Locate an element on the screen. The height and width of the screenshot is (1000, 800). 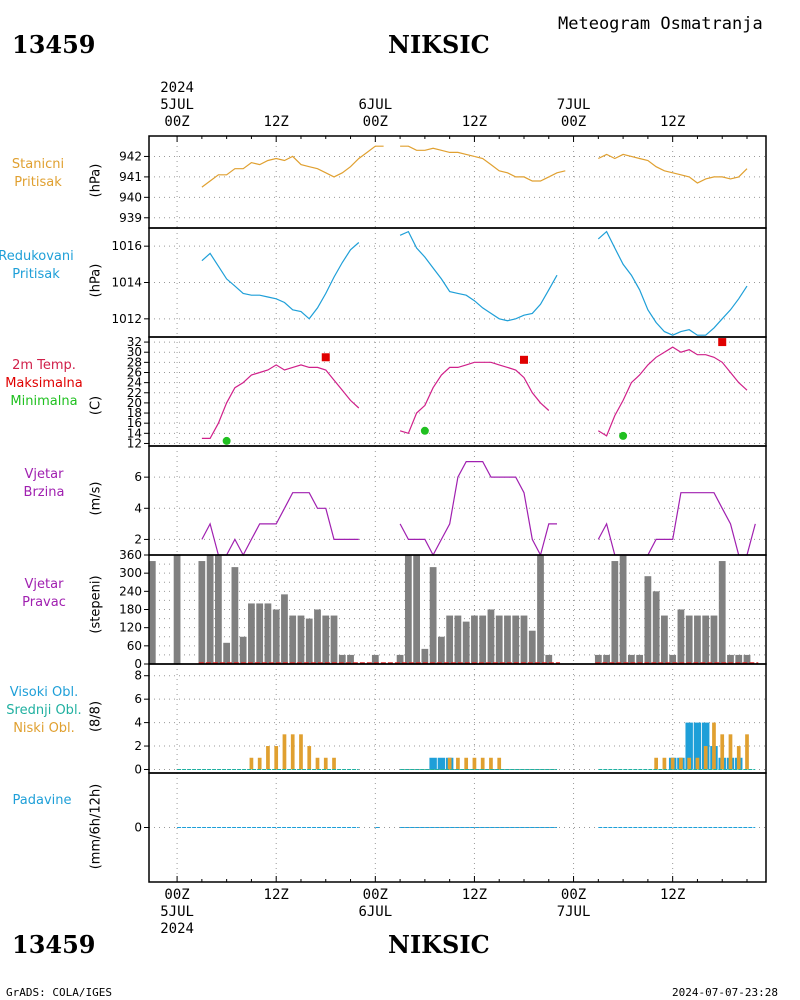
station-name-bottom: NIKSIC is located at coordinates (439, 944).